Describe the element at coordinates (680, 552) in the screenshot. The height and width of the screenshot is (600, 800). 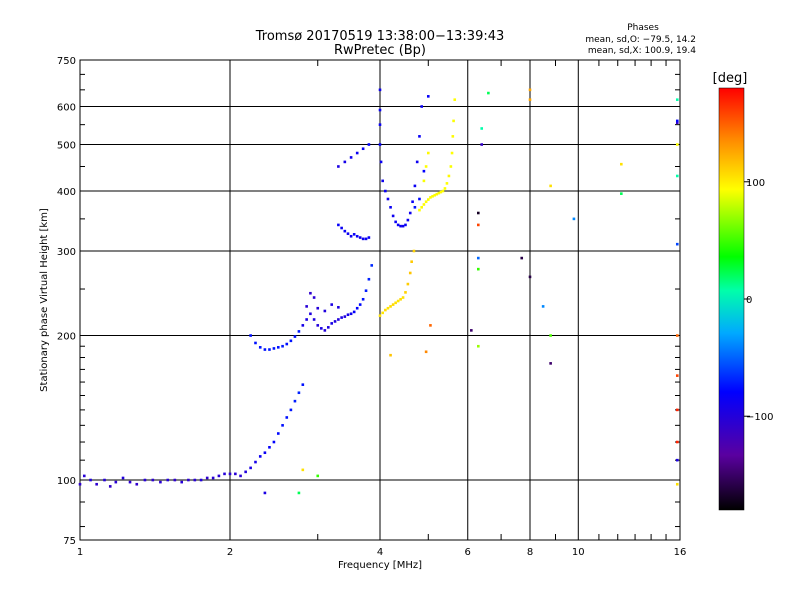
I see `x-tick-label: 16` at that location.